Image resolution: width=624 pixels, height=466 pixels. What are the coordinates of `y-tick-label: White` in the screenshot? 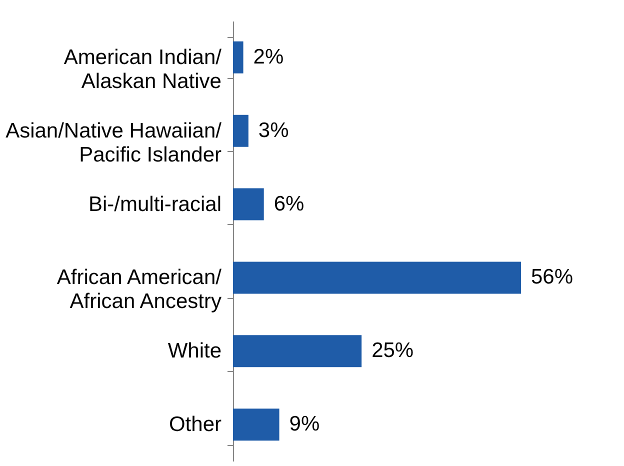 It's located at (195, 351).